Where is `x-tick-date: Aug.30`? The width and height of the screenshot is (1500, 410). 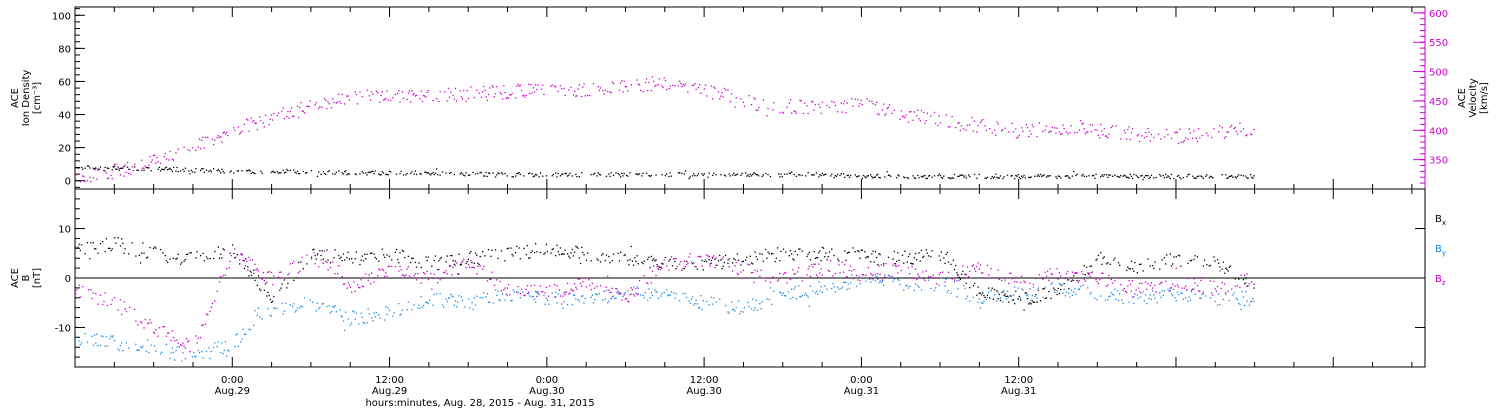 x-tick-date: Aug.30 is located at coordinates (703, 391).